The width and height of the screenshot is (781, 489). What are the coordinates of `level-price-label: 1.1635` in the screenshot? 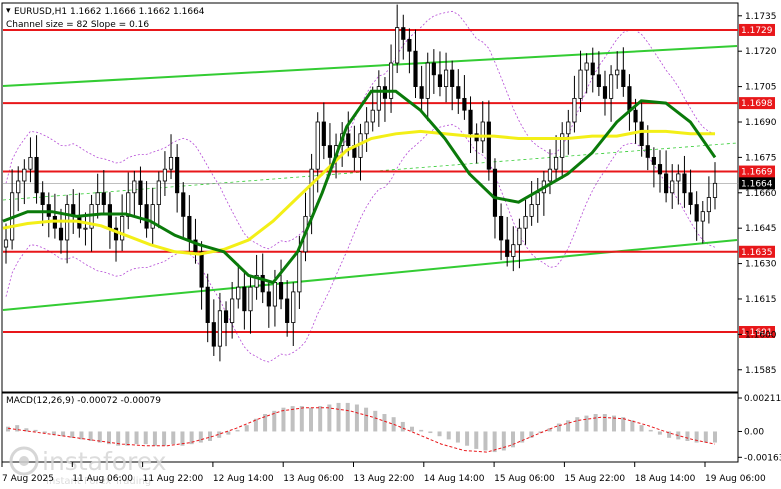 It's located at (757, 253).